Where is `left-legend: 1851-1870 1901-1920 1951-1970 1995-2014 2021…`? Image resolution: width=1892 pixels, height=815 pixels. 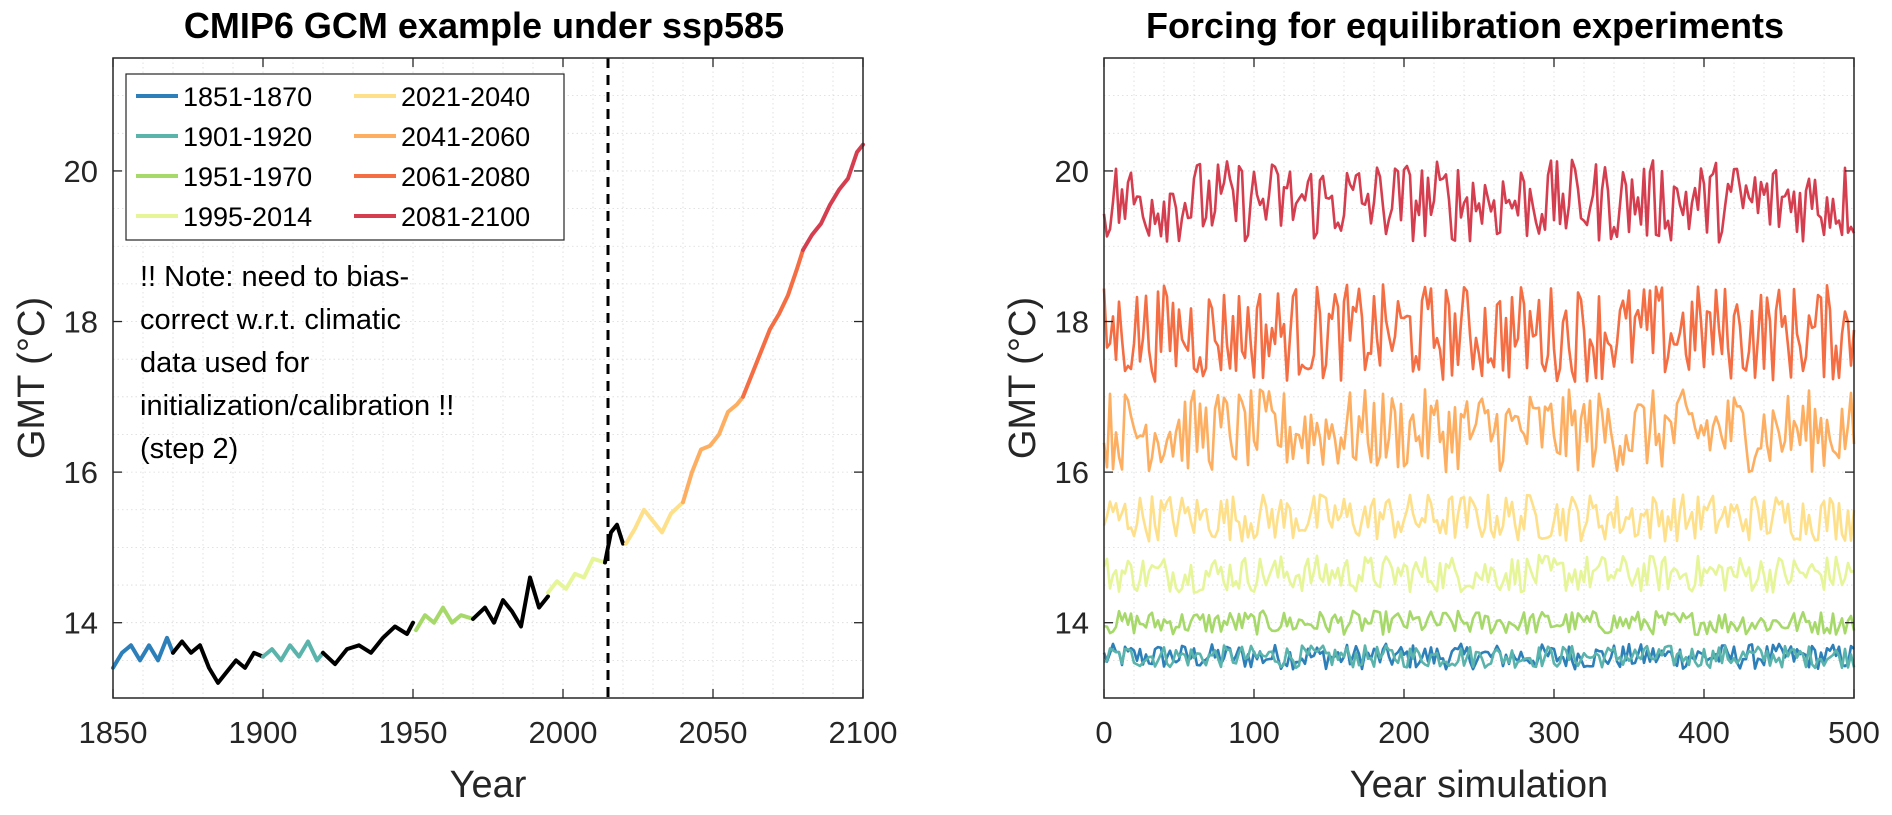 left-legend: 1851-1870 1901-1920 1951-1970 1995-2014 2021… is located at coordinates (345, 157).